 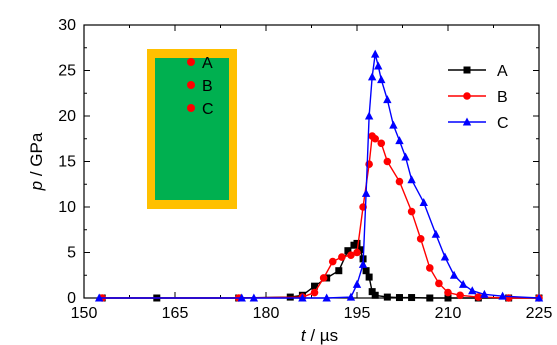 I want to click on x-tick-label: 165, so click(x=175, y=313).